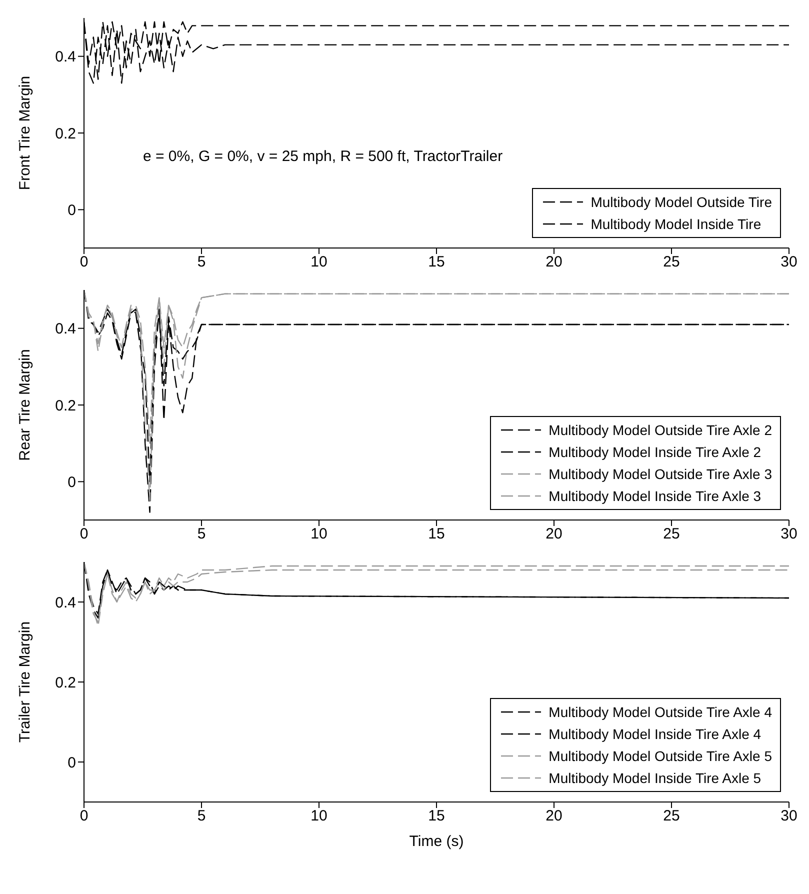 This screenshot has height=894, width=809. I want to click on legend-label: Multibody Model Outside Tire, so click(681, 202).